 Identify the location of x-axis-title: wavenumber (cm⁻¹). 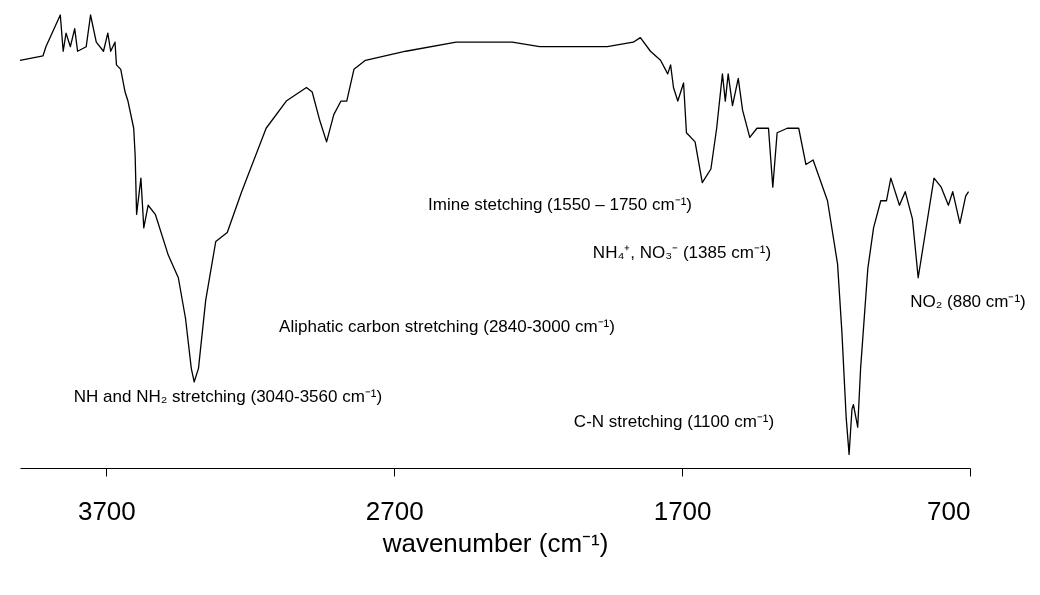
(495, 542).